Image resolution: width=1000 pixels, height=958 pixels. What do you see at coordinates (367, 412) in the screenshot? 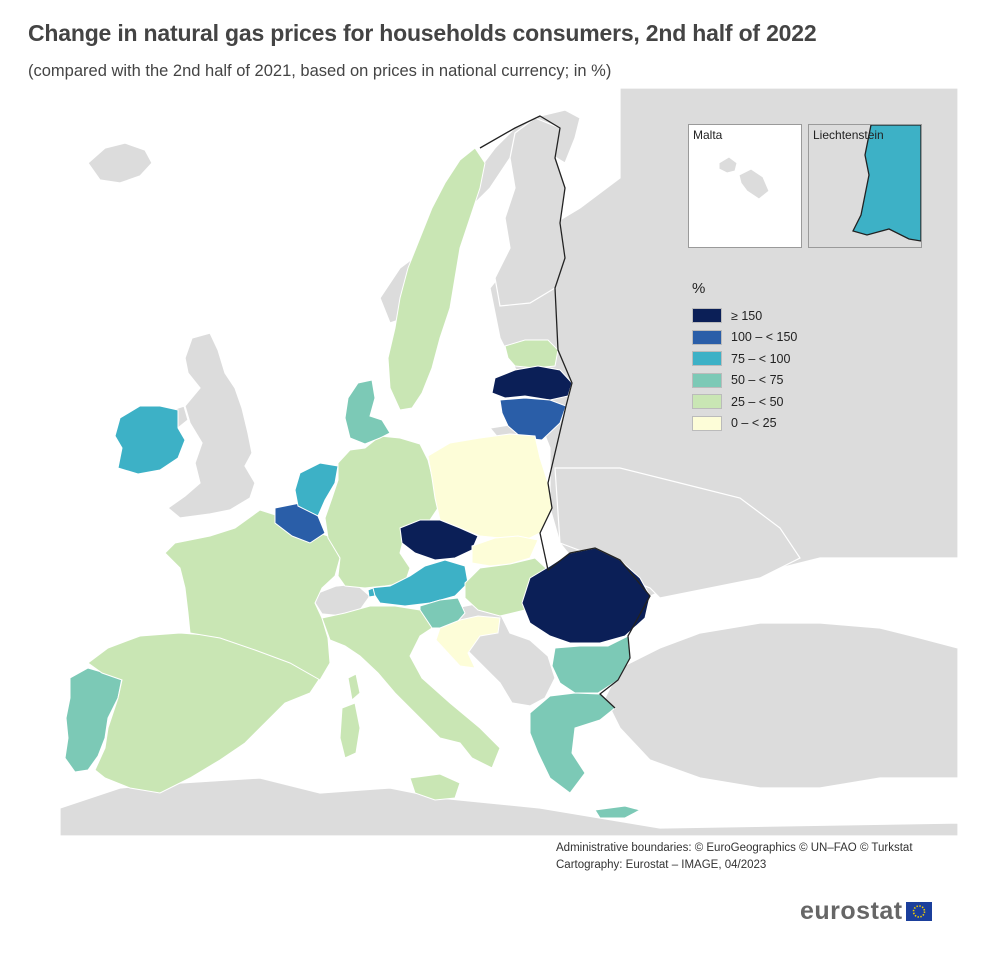
I see `country-denmark` at bounding box center [367, 412].